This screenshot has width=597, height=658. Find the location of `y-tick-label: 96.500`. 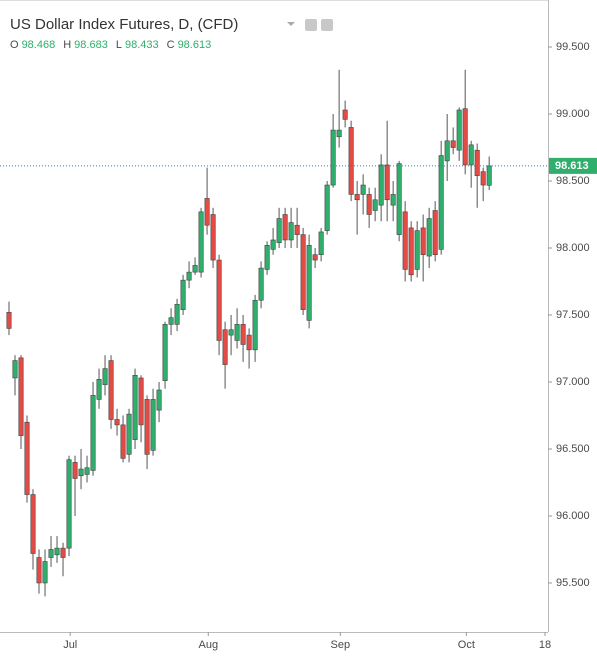

y-tick-label: 96.500 is located at coordinates (573, 449).